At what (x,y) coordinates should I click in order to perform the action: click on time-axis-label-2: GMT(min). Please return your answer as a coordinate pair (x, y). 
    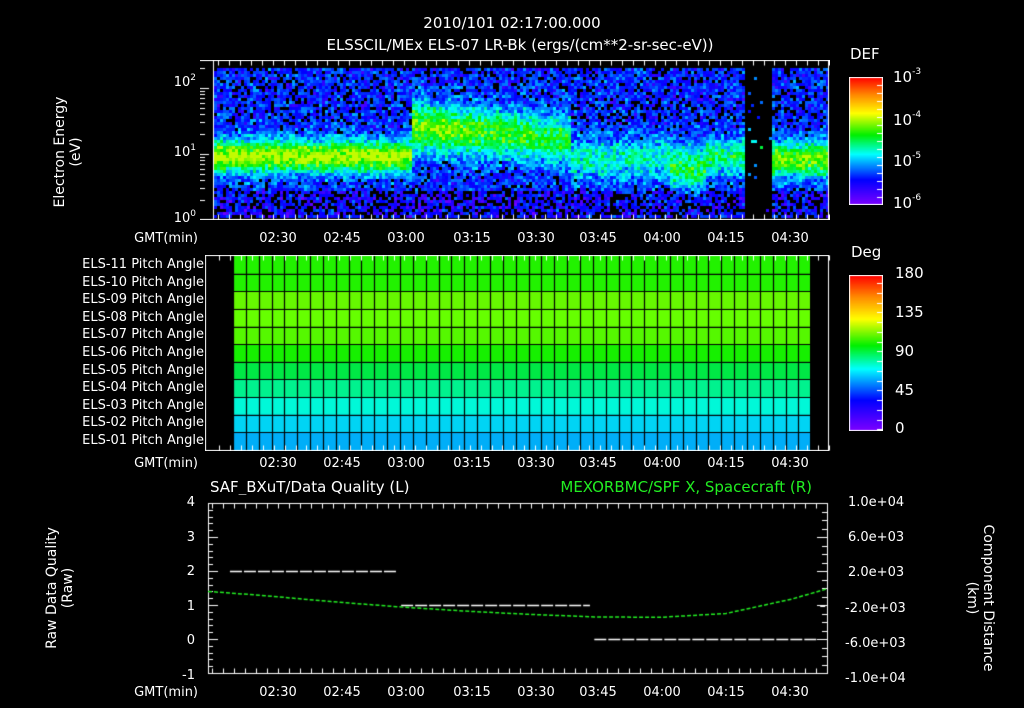
    Looking at the image, I should click on (166, 463).